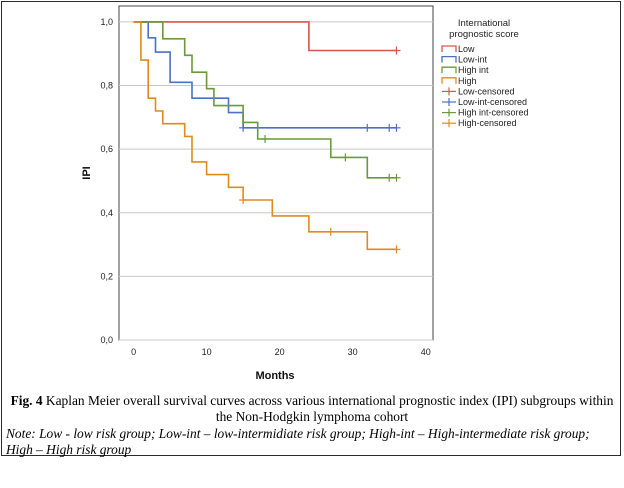  I want to click on y-tick-labels: 0,0 0,2 0,4 0,6 0,8 1,0, so click(106, 181).